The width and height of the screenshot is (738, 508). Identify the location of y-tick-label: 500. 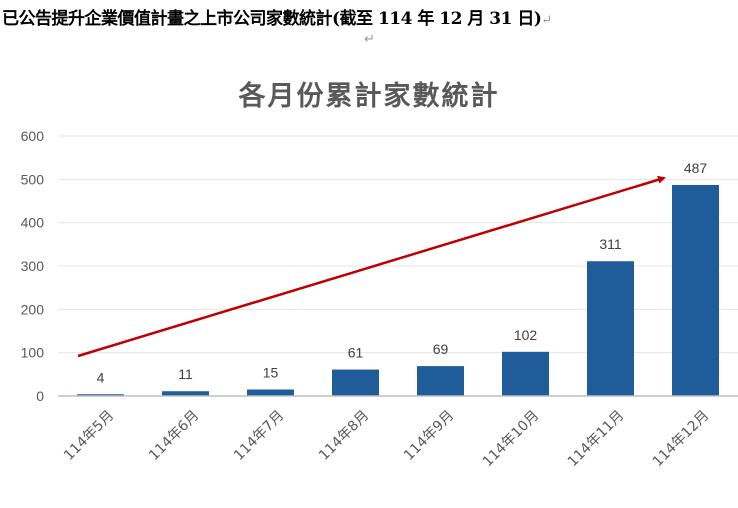
(33, 179).